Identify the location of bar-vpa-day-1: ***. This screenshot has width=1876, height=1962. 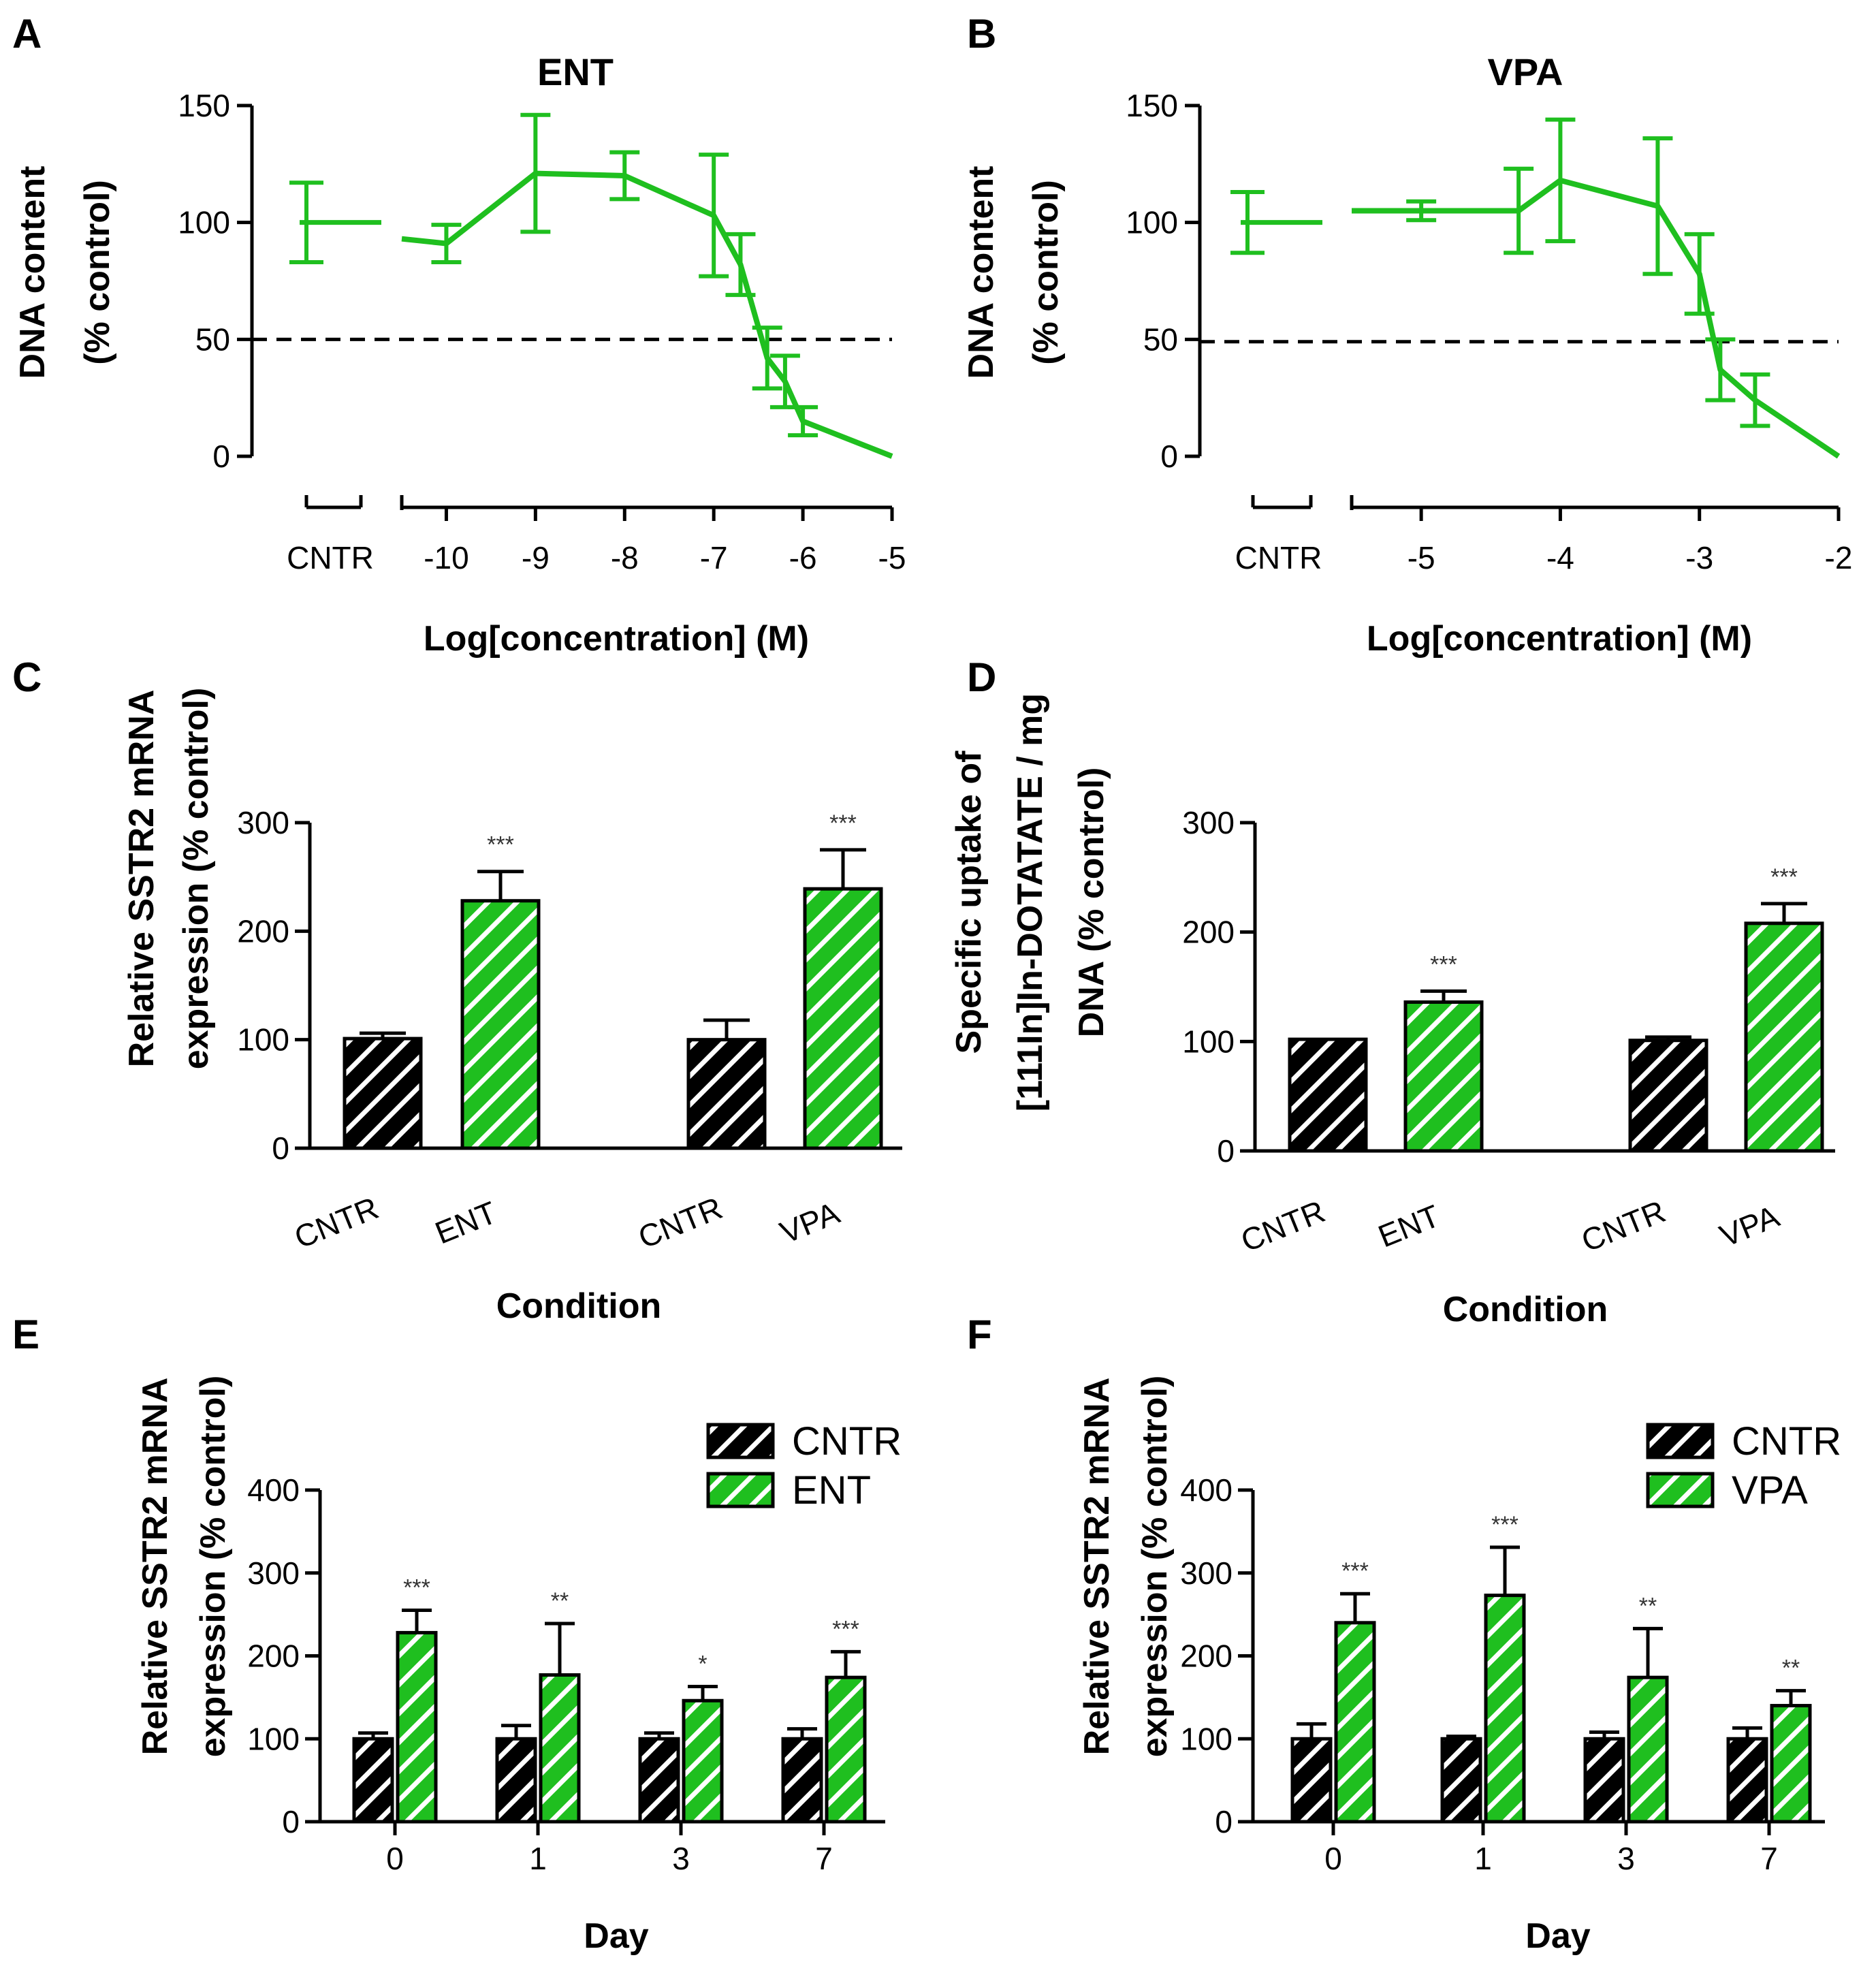
(1505, 1668).